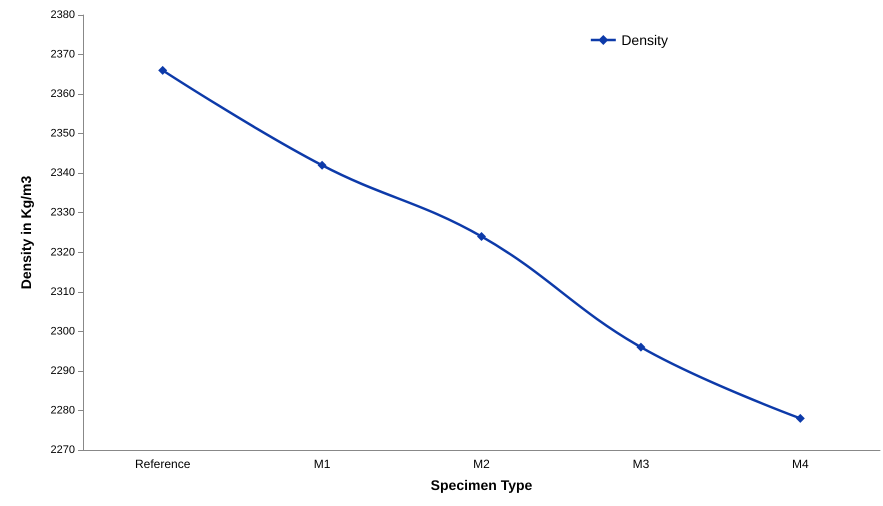  Describe the element at coordinates (62, 450) in the screenshot. I see `y-tick-label: 2270` at that location.